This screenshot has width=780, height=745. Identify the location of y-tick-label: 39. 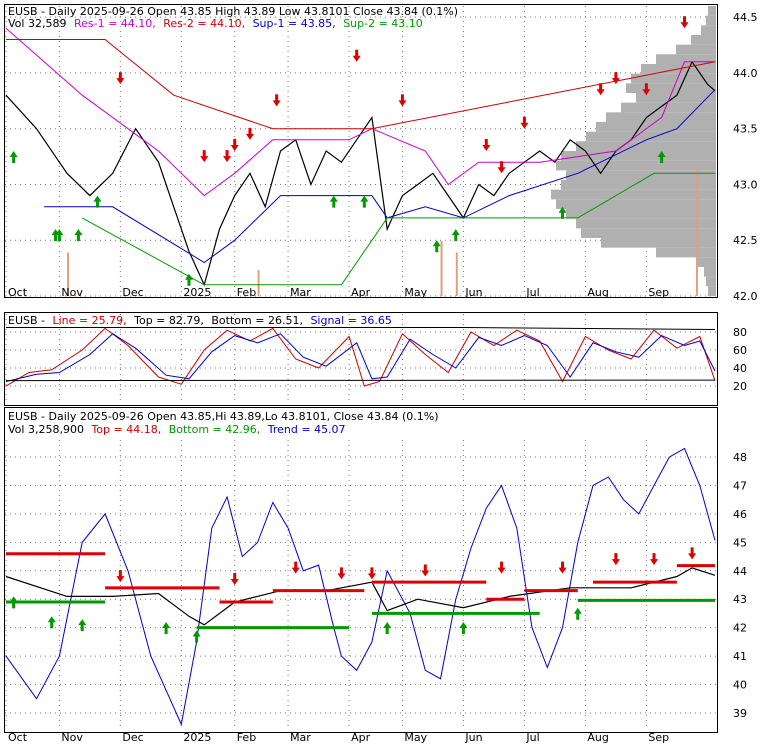
(740, 713).